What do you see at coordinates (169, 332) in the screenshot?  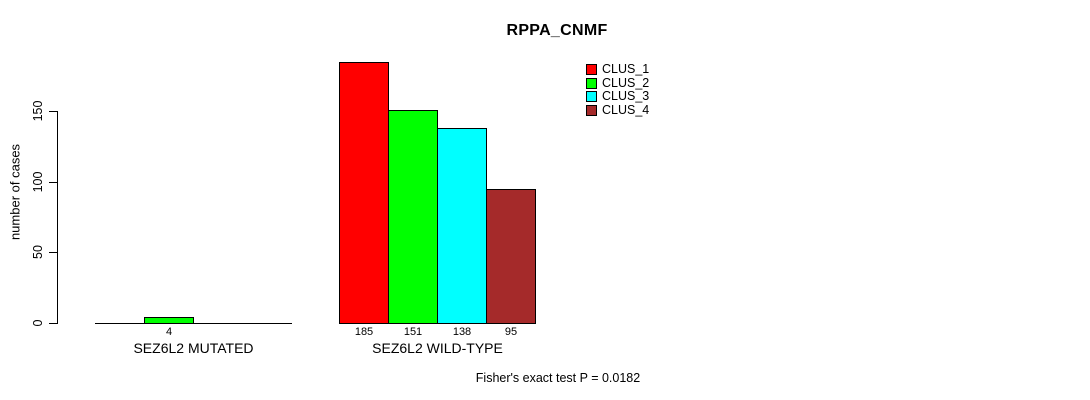 I see `bar-value-label: 4` at bounding box center [169, 332].